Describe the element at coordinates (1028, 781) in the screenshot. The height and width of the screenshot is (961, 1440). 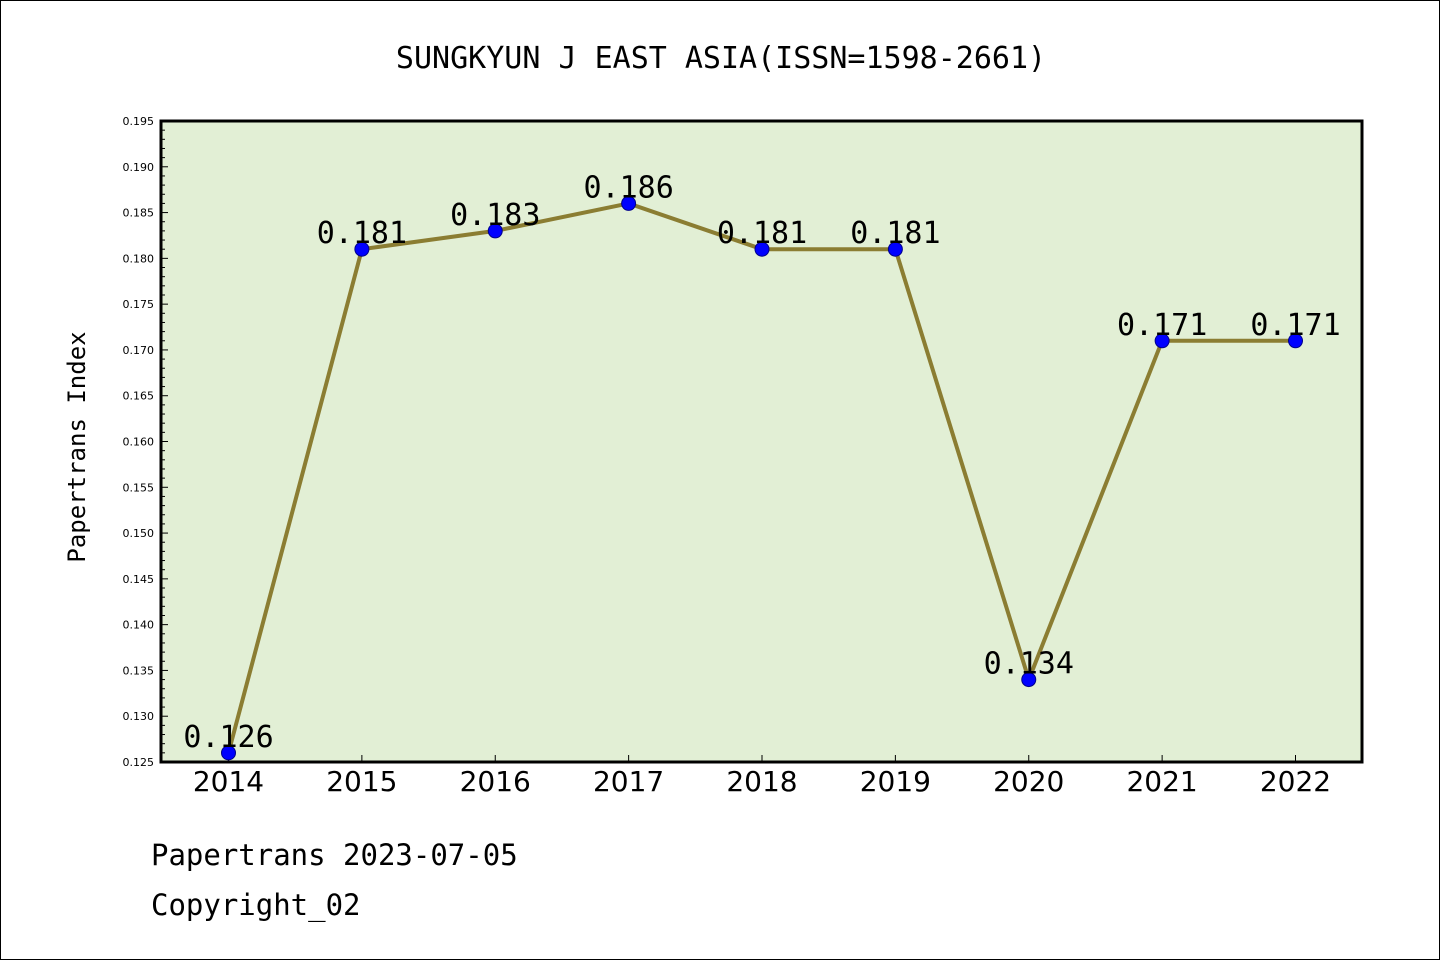
I see `x-tick-label: 2020` at that location.